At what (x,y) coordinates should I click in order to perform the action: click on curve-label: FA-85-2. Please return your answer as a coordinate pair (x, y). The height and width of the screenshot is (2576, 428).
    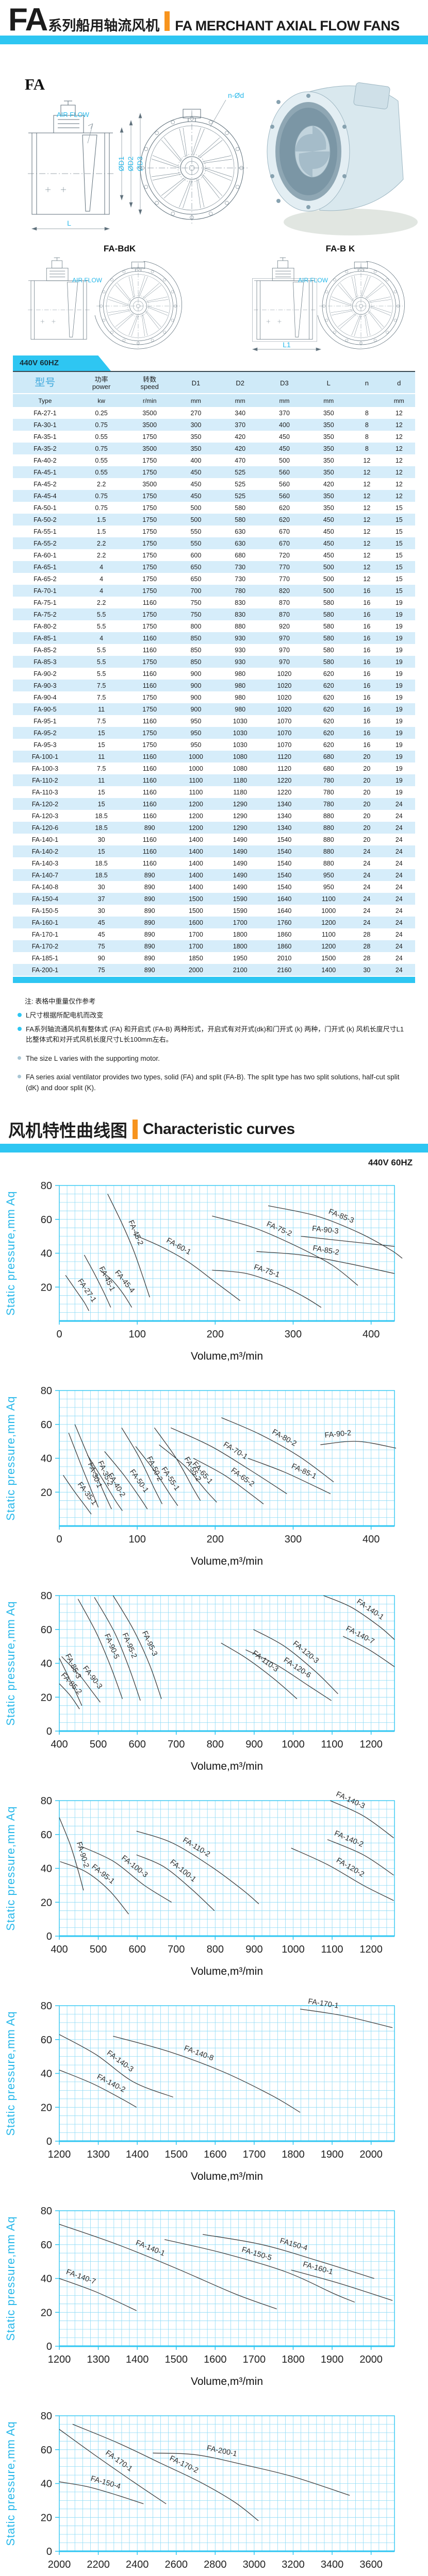
    Looking at the image, I should click on (326, 1250).